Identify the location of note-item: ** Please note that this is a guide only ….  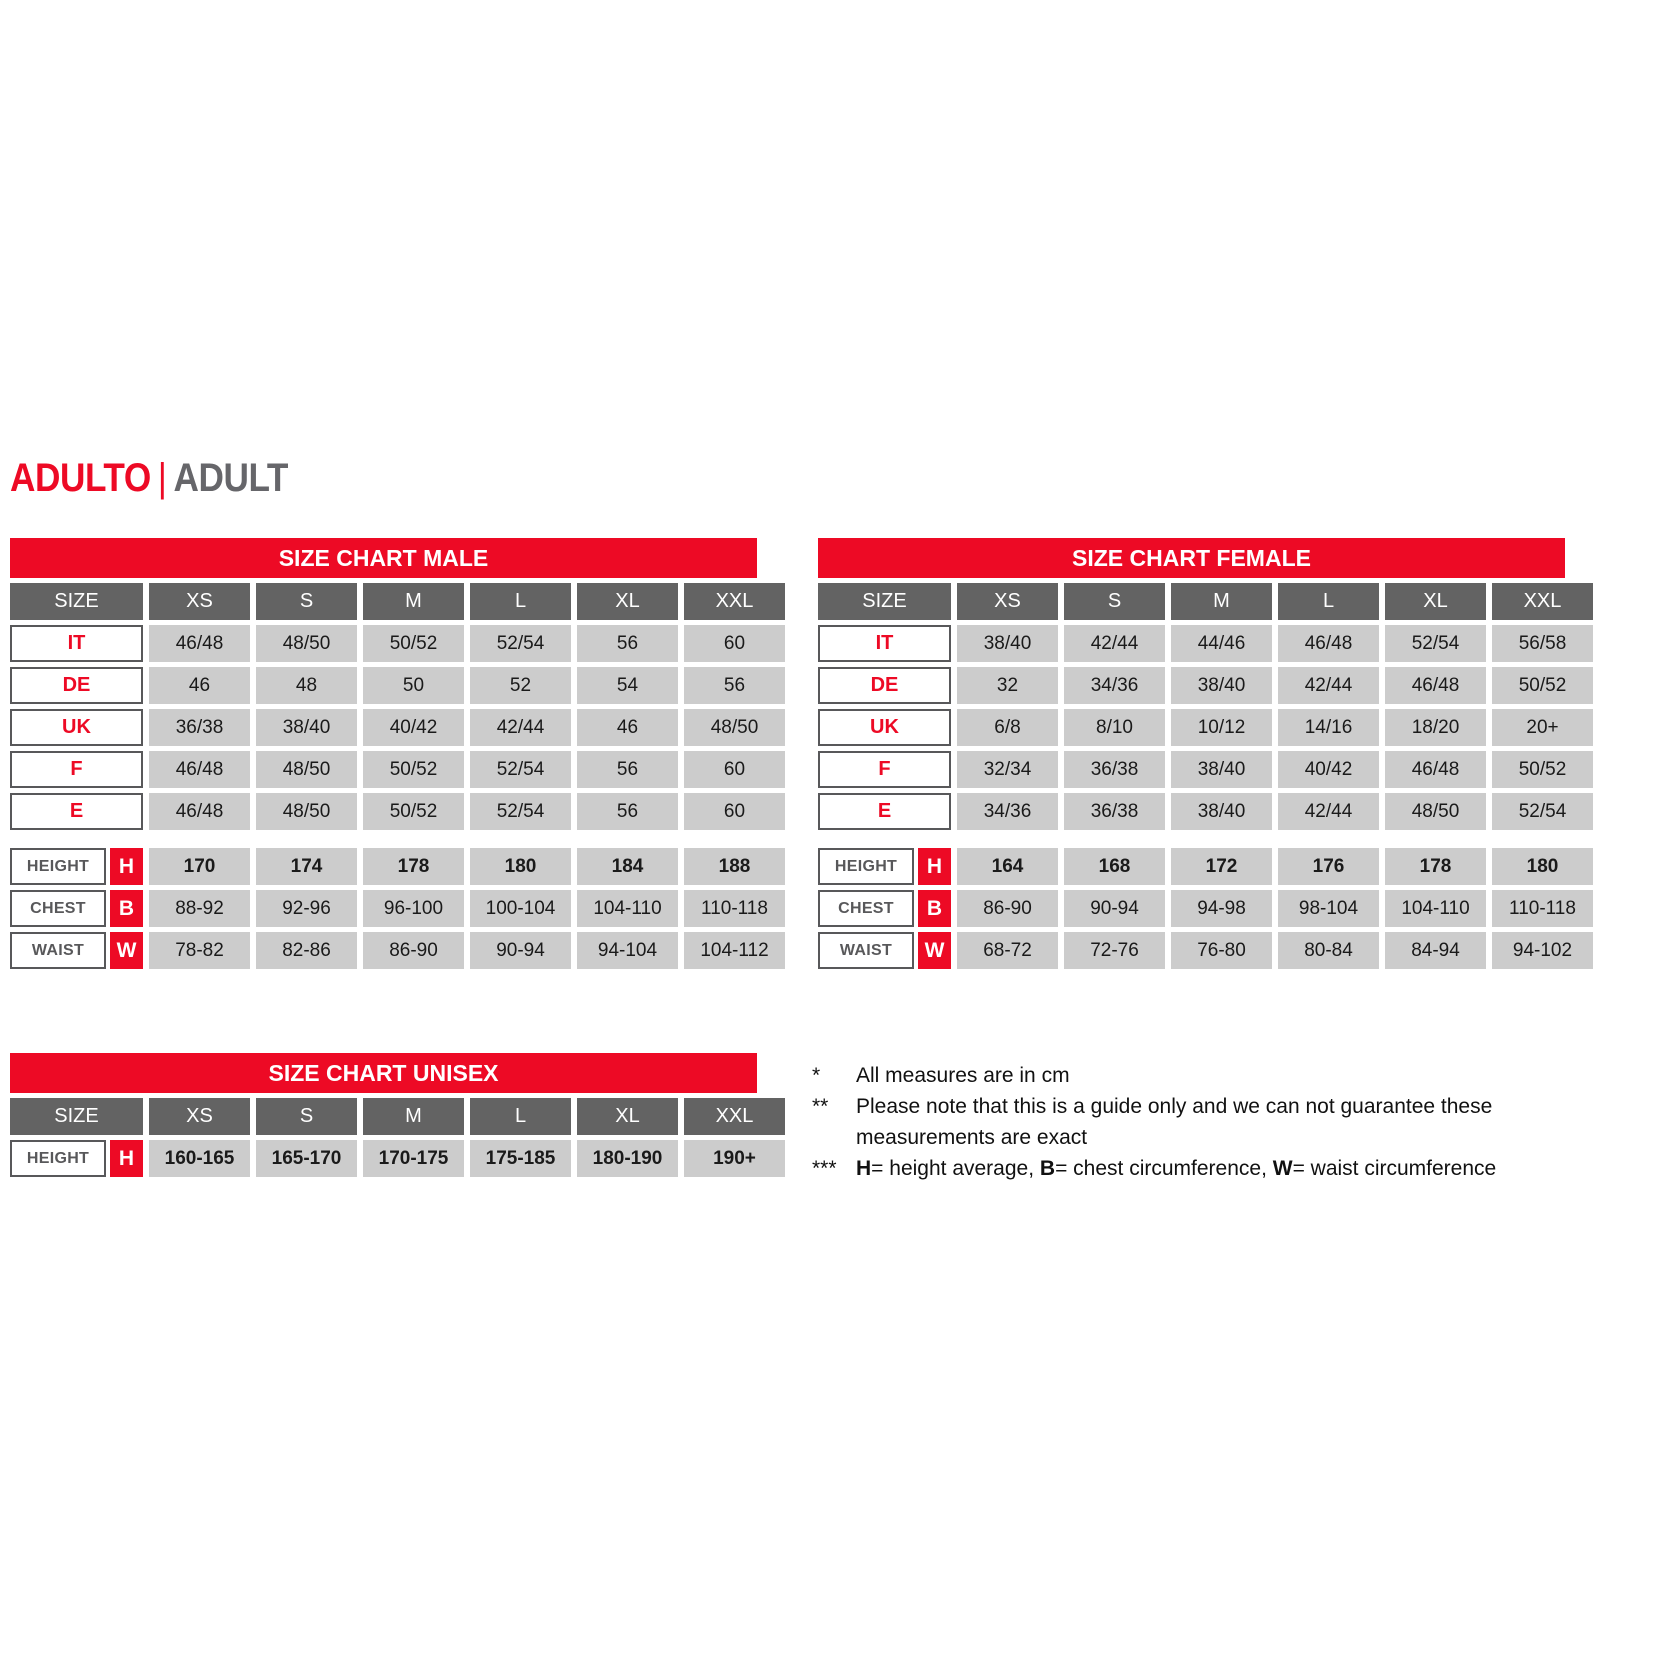
(1207, 1122).